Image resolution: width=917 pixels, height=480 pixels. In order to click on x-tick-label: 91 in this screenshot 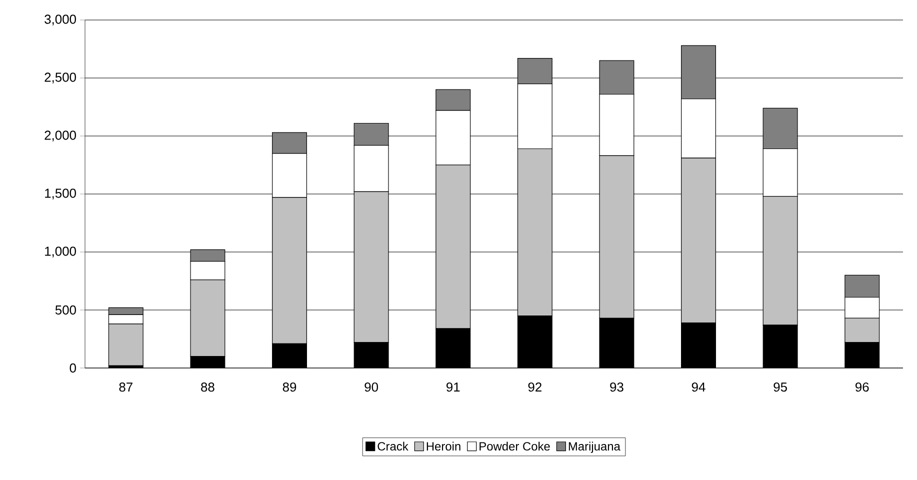, I will do `click(453, 387)`.